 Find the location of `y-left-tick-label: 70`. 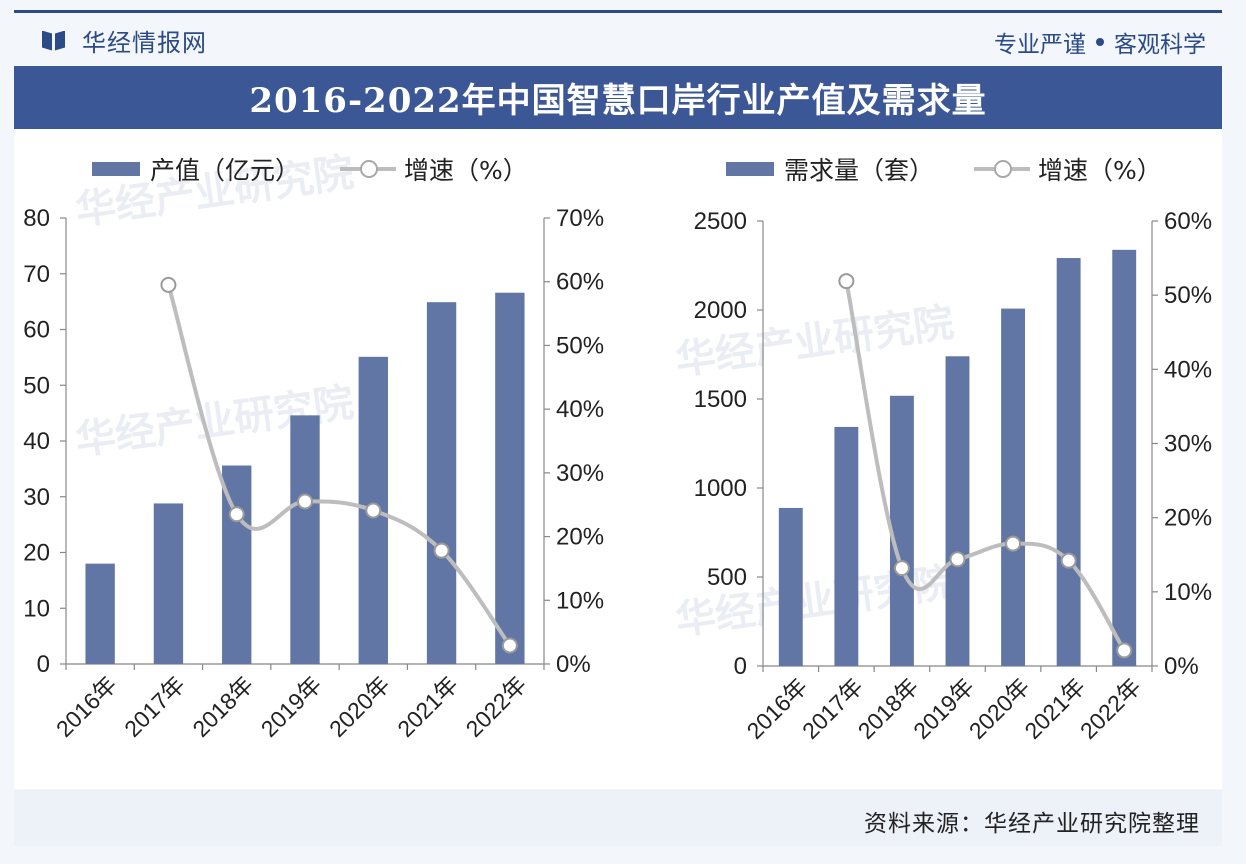

y-left-tick-label: 70 is located at coordinates (36, 274).